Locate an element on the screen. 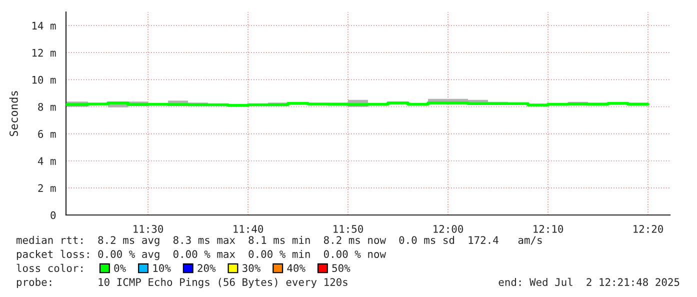 The width and height of the screenshot is (697, 297). legend-label: 20% is located at coordinates (207, 268).